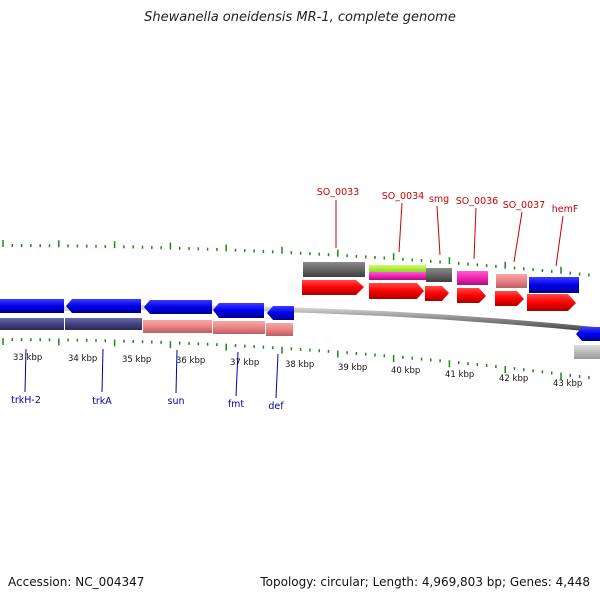 This screenshot has height=600, width=600. Describe the element at coordinates (32, 324) in the screenshot. I see `cds-block-trkh2` at that location.